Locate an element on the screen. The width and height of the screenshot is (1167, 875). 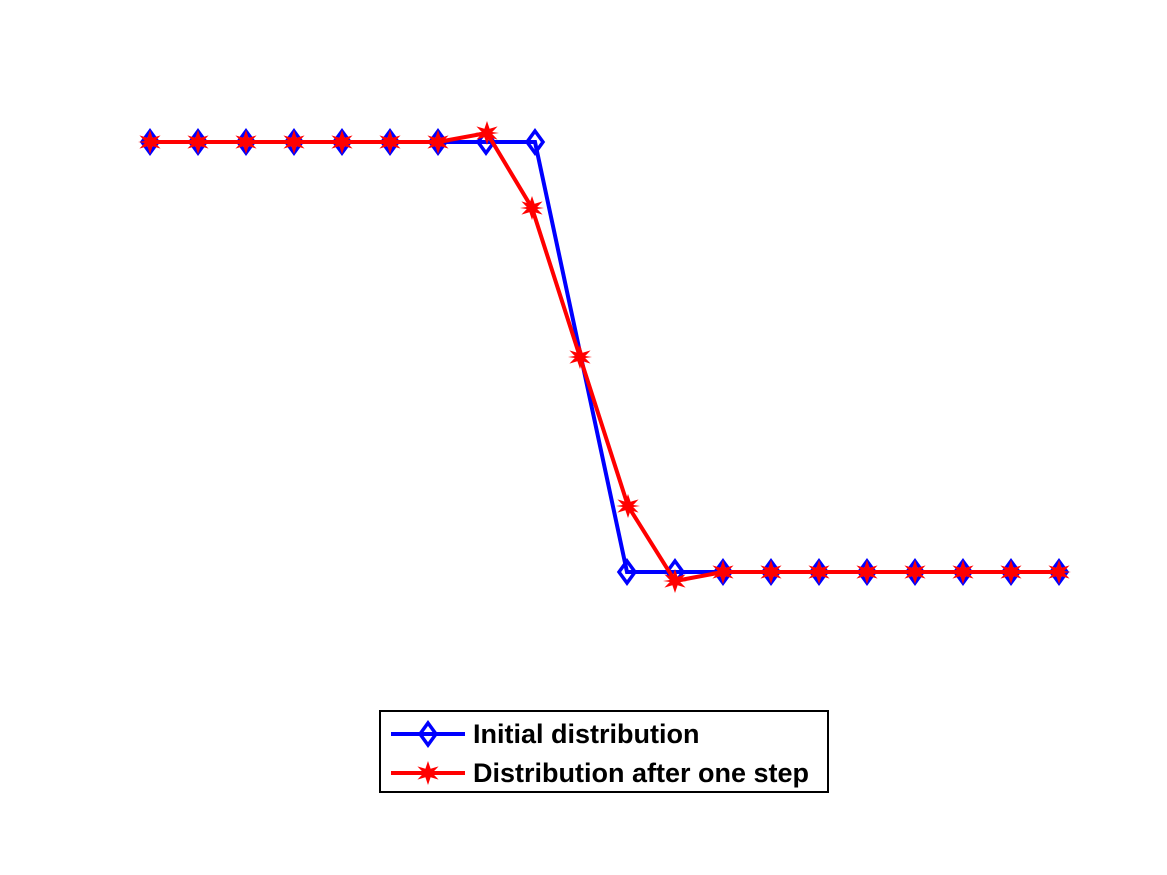
legend-swatch-distribution-after-one-step is located at coordinates (428, 773).